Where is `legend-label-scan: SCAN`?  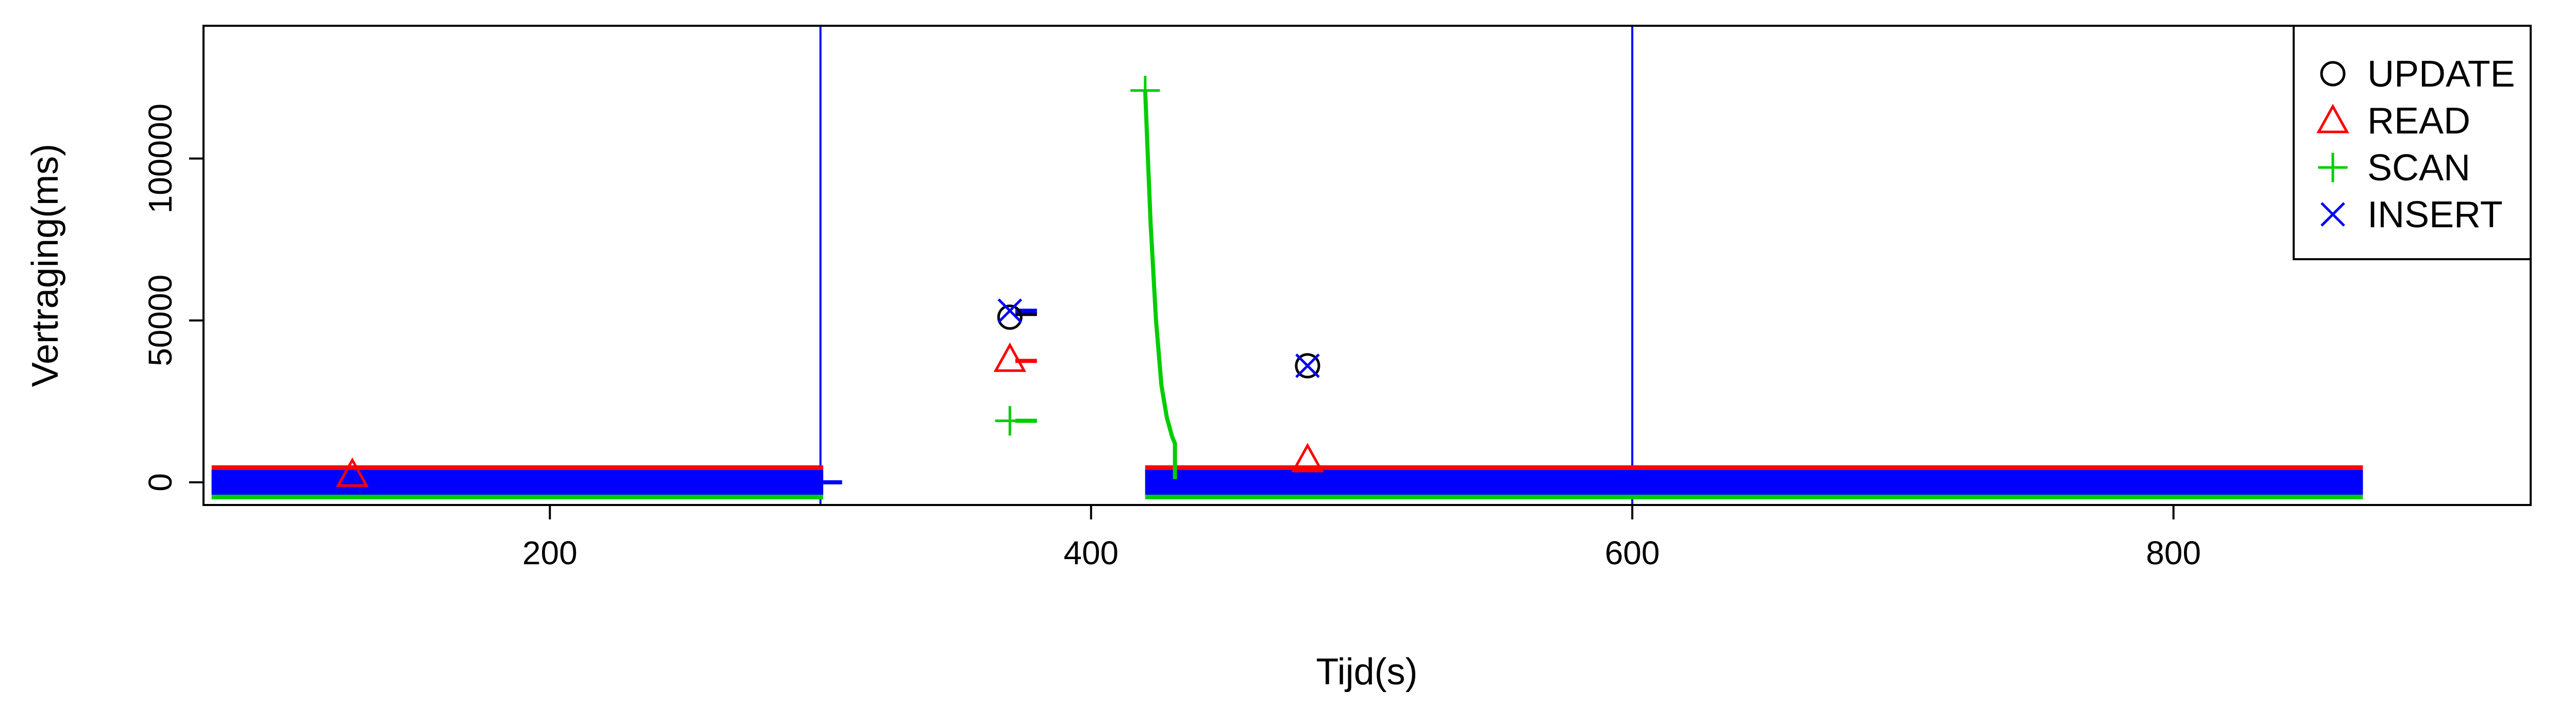
legend-label-scan: SCAN is located at coordinates (2418, 168).